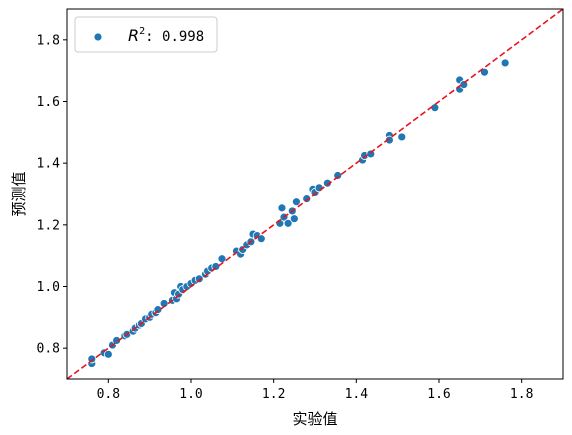 The width and height of the screenshot is (572, 435). I want to click on y-tick-label-4: 1.6, so click(48, 102).